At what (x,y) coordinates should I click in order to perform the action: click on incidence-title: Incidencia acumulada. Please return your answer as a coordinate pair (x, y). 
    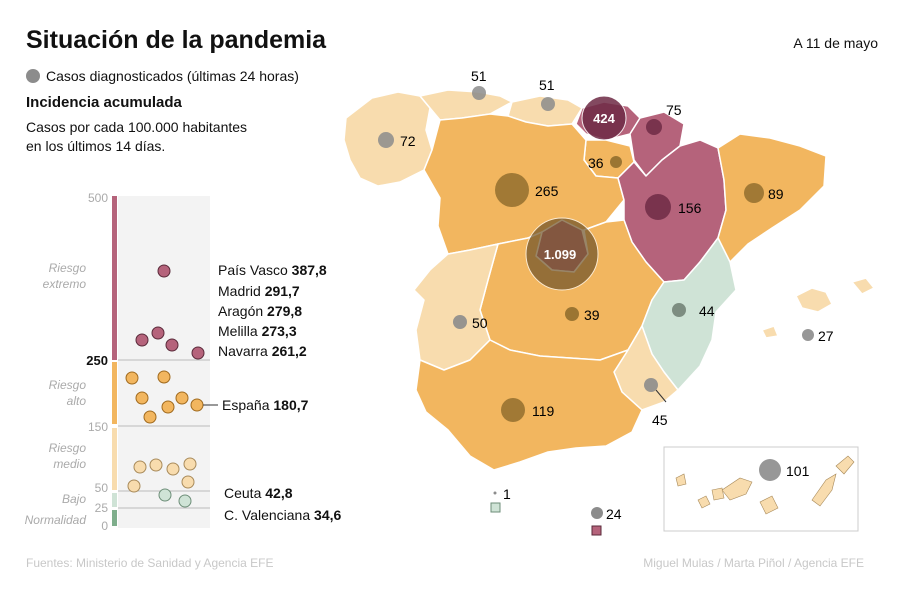
    Looking at the image, I should click on (104, 102).